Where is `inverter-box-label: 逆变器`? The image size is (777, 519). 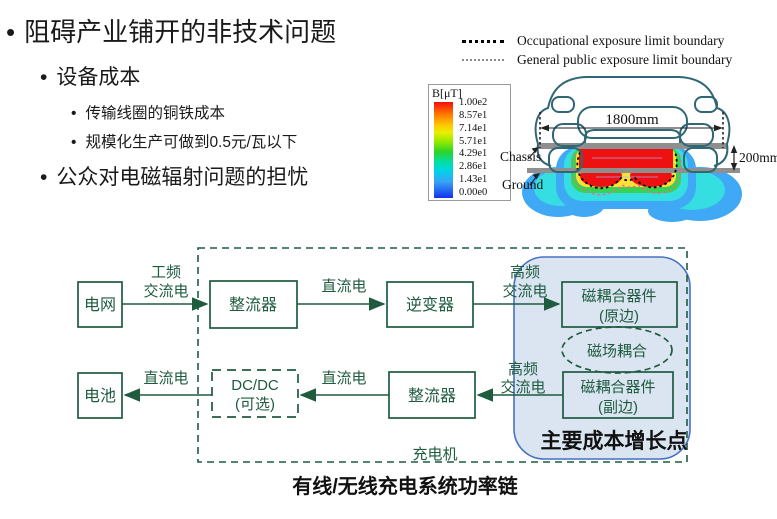
inverter-box-label: 逆变器 is located at coordinates (430, 305).